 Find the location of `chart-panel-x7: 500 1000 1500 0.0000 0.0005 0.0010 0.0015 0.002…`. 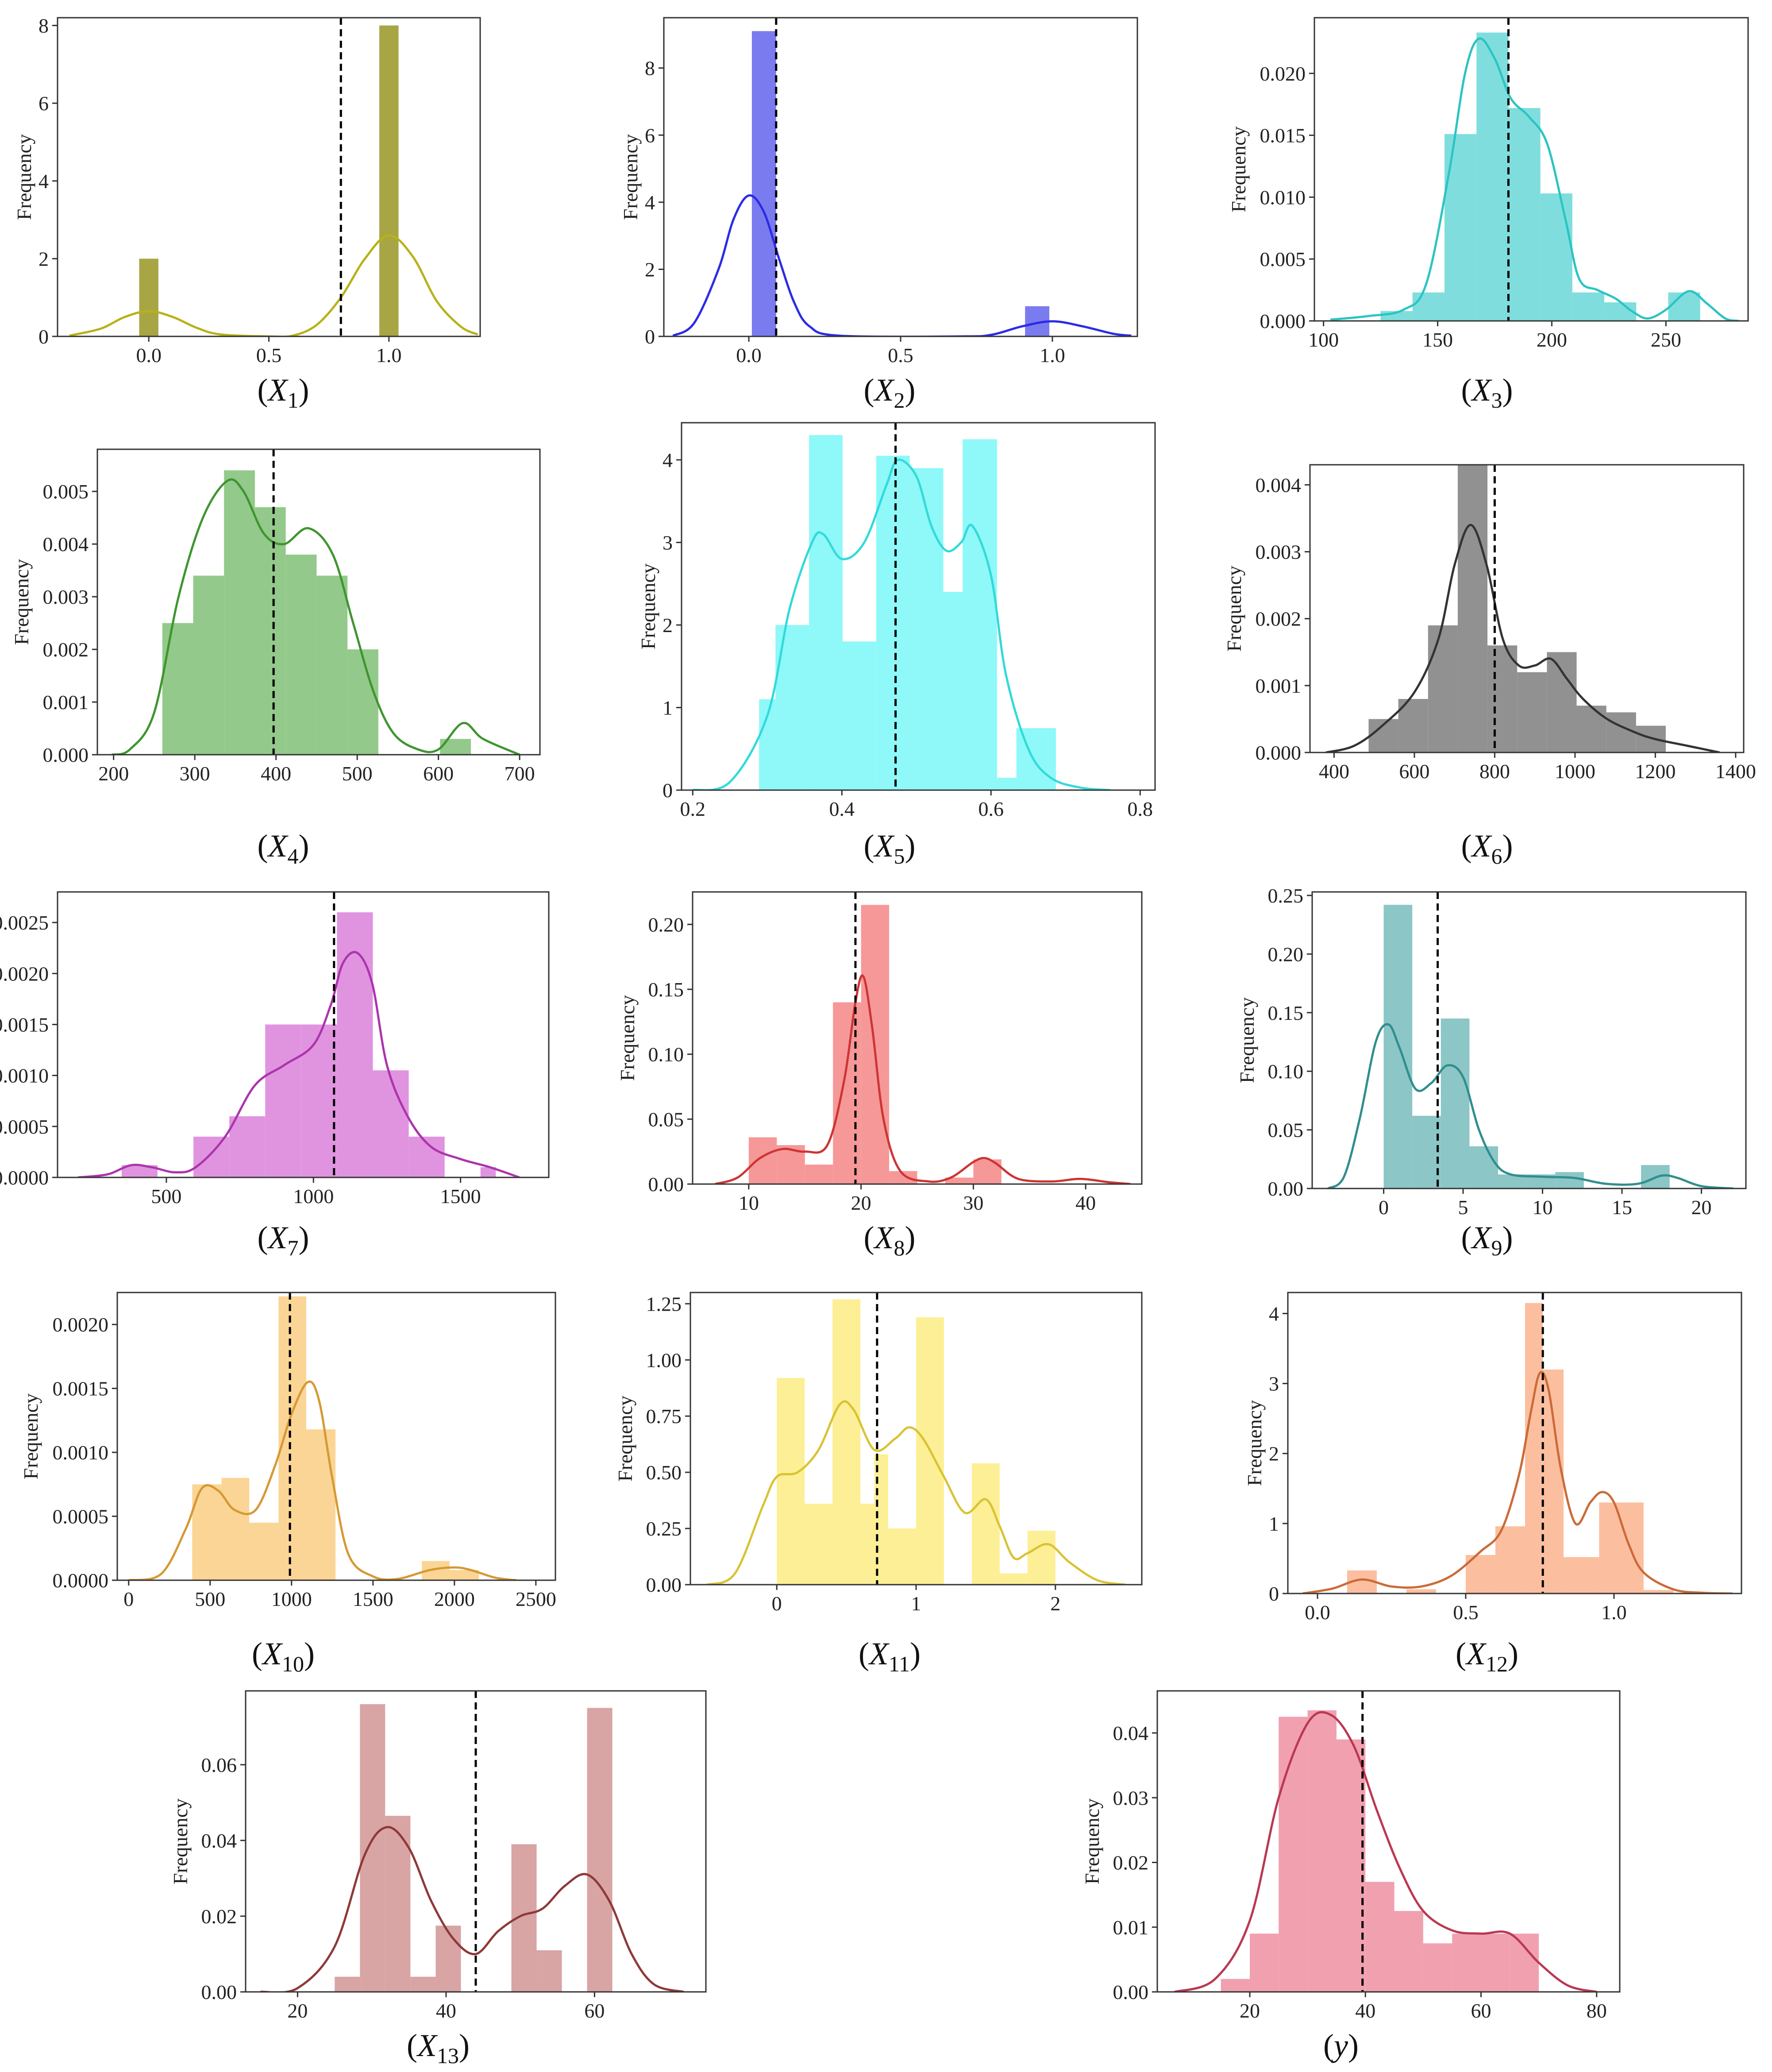

chart-panel-x7: 500 1000 1500 0.0000 0.0005 0.0010 0.0015 0.002… is located at coordinates (275, 1075).